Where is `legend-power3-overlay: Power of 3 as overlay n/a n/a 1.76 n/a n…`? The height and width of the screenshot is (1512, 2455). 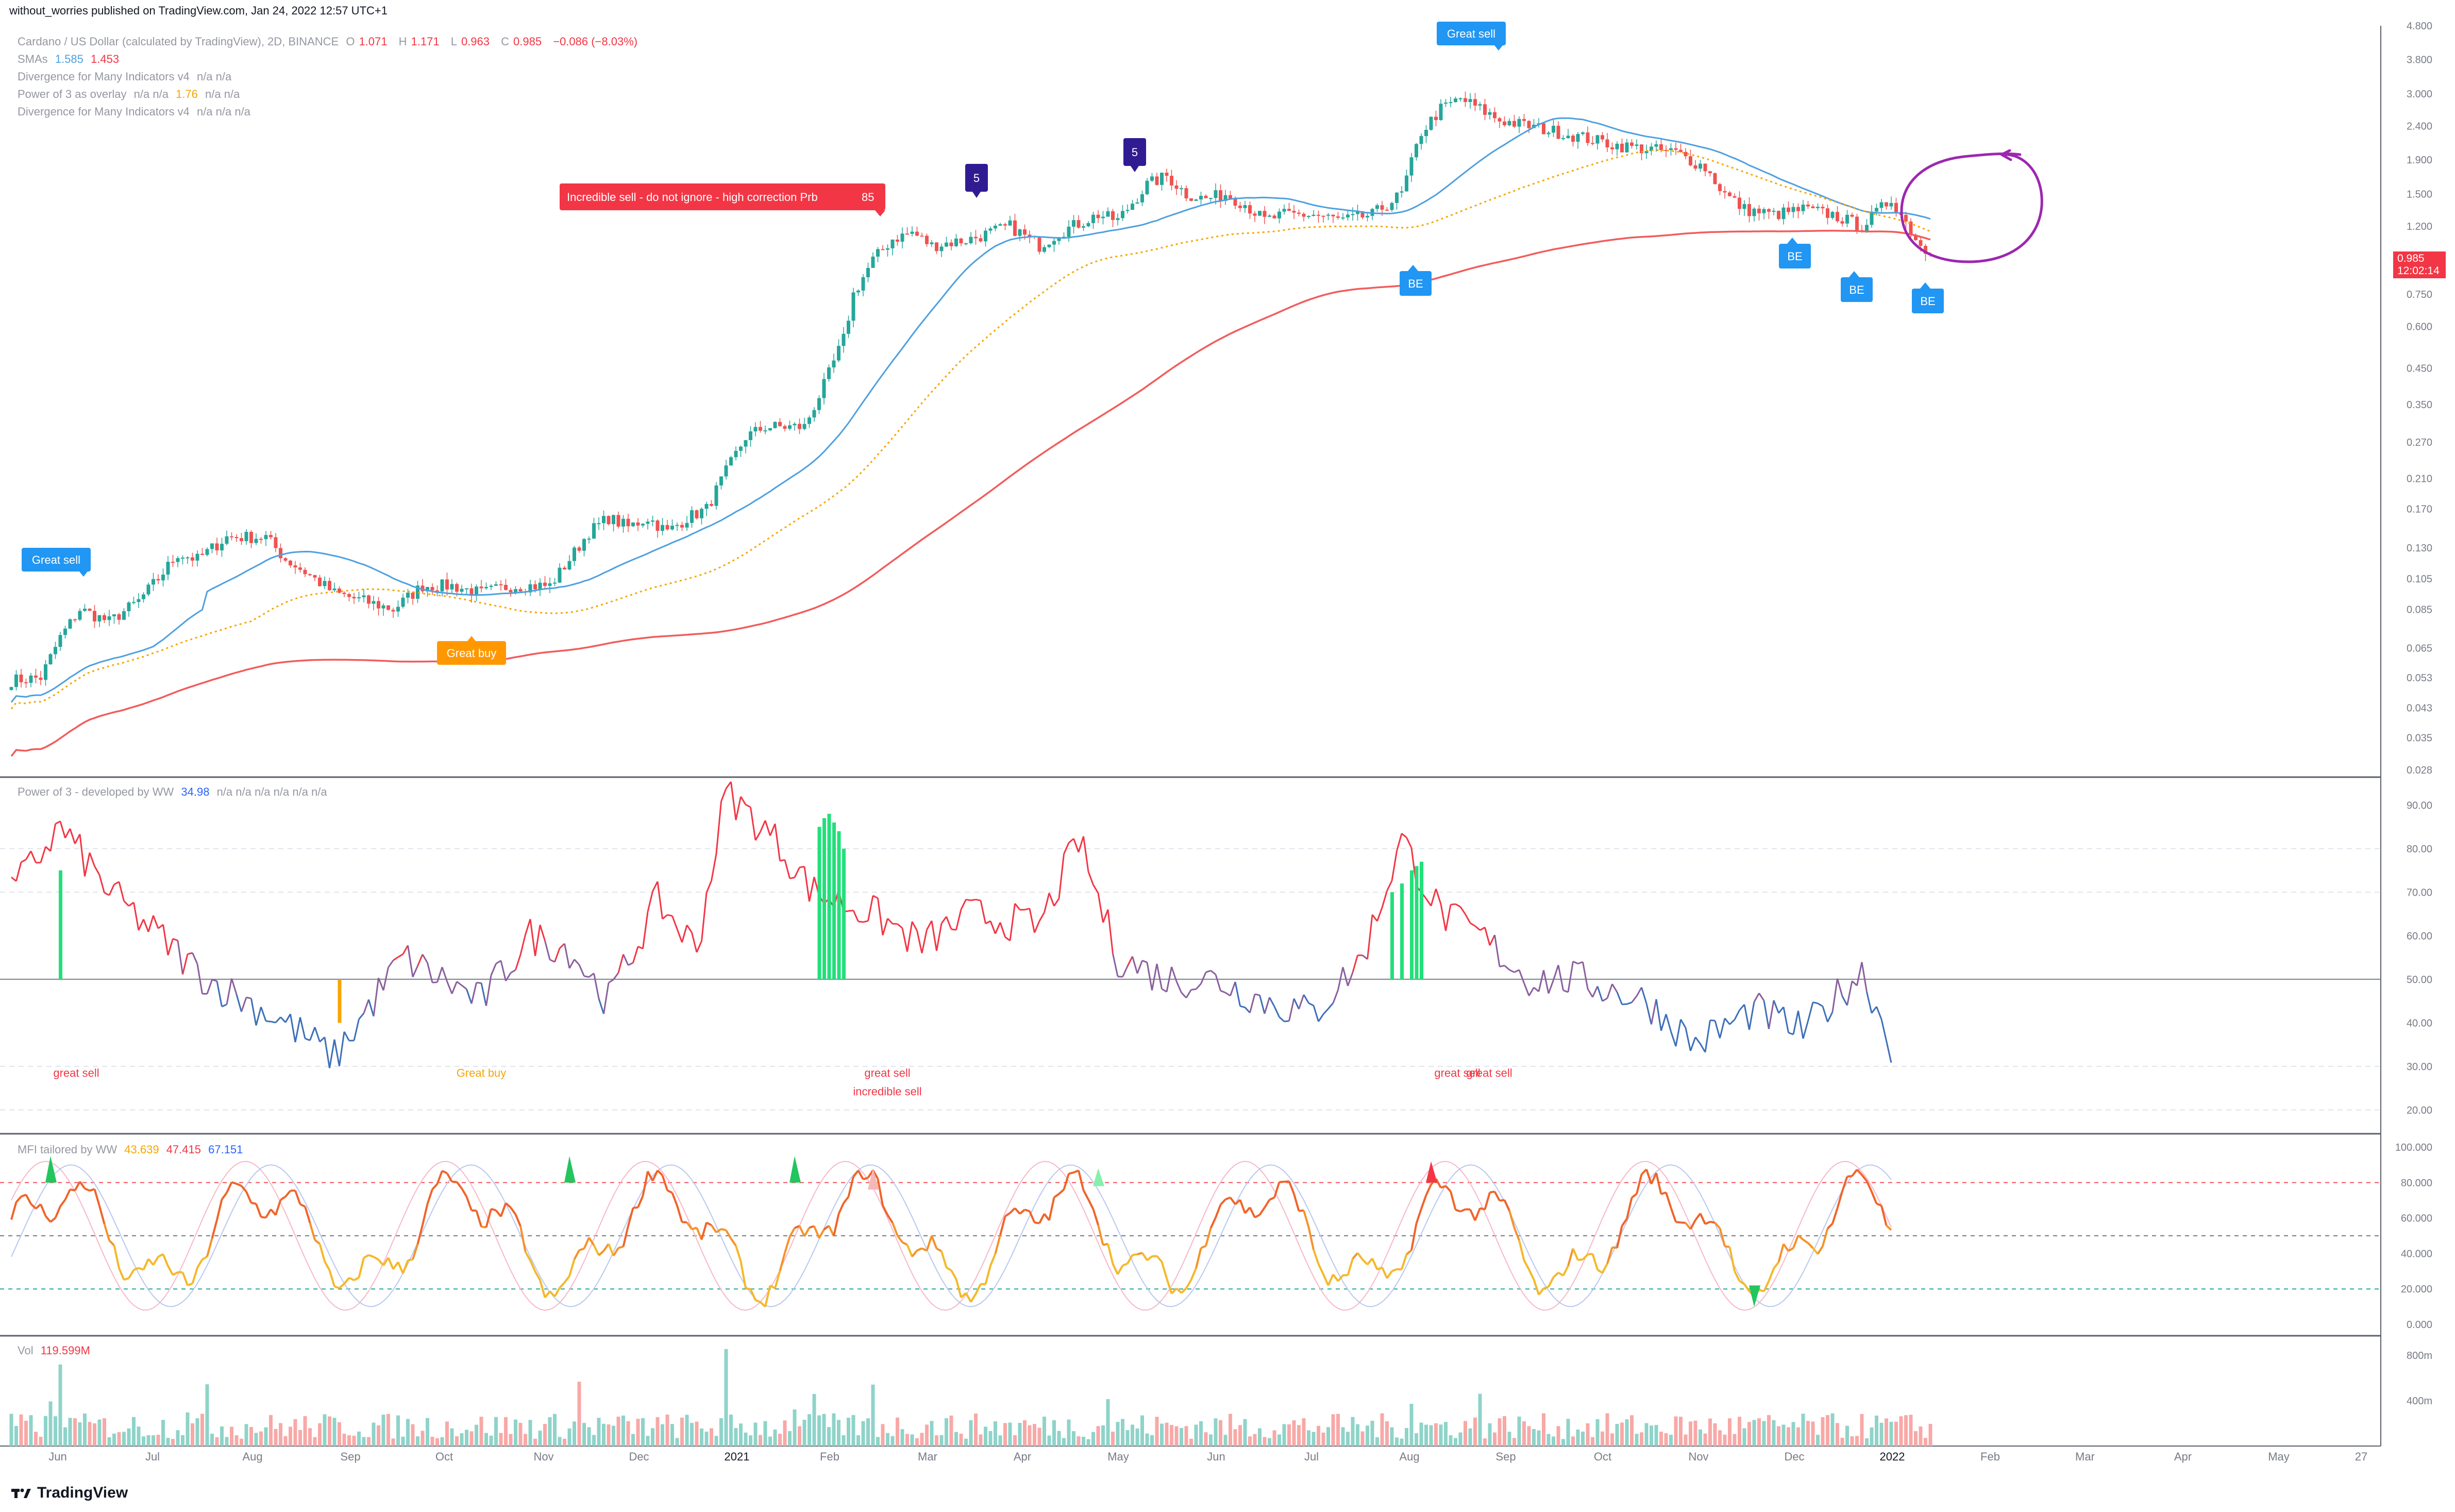
legend-power3-overlay: Power of 3 as overlay n/a n/a 1.76 n/a n… is located at coordinates (131, 94).